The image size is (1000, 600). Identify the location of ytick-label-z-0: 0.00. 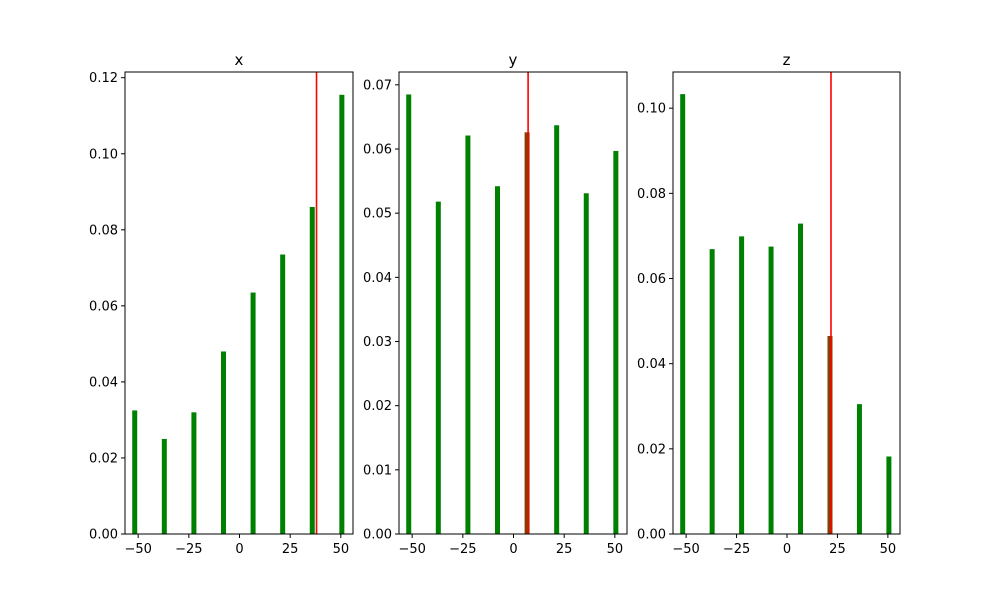
(651, 535).